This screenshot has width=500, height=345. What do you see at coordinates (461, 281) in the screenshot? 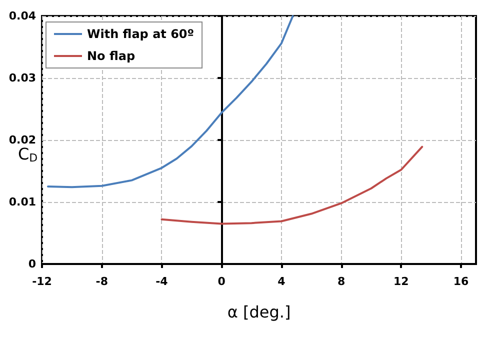
I see `x-tick-label: 16` at bounding box center [461, 281].